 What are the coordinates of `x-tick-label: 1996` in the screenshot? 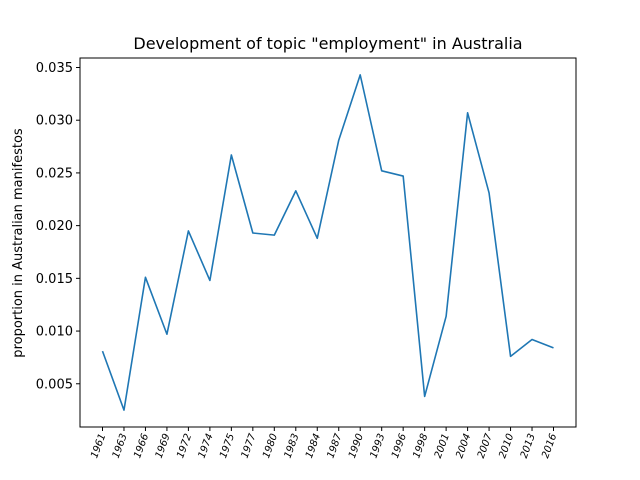 It's located at (399, 446).